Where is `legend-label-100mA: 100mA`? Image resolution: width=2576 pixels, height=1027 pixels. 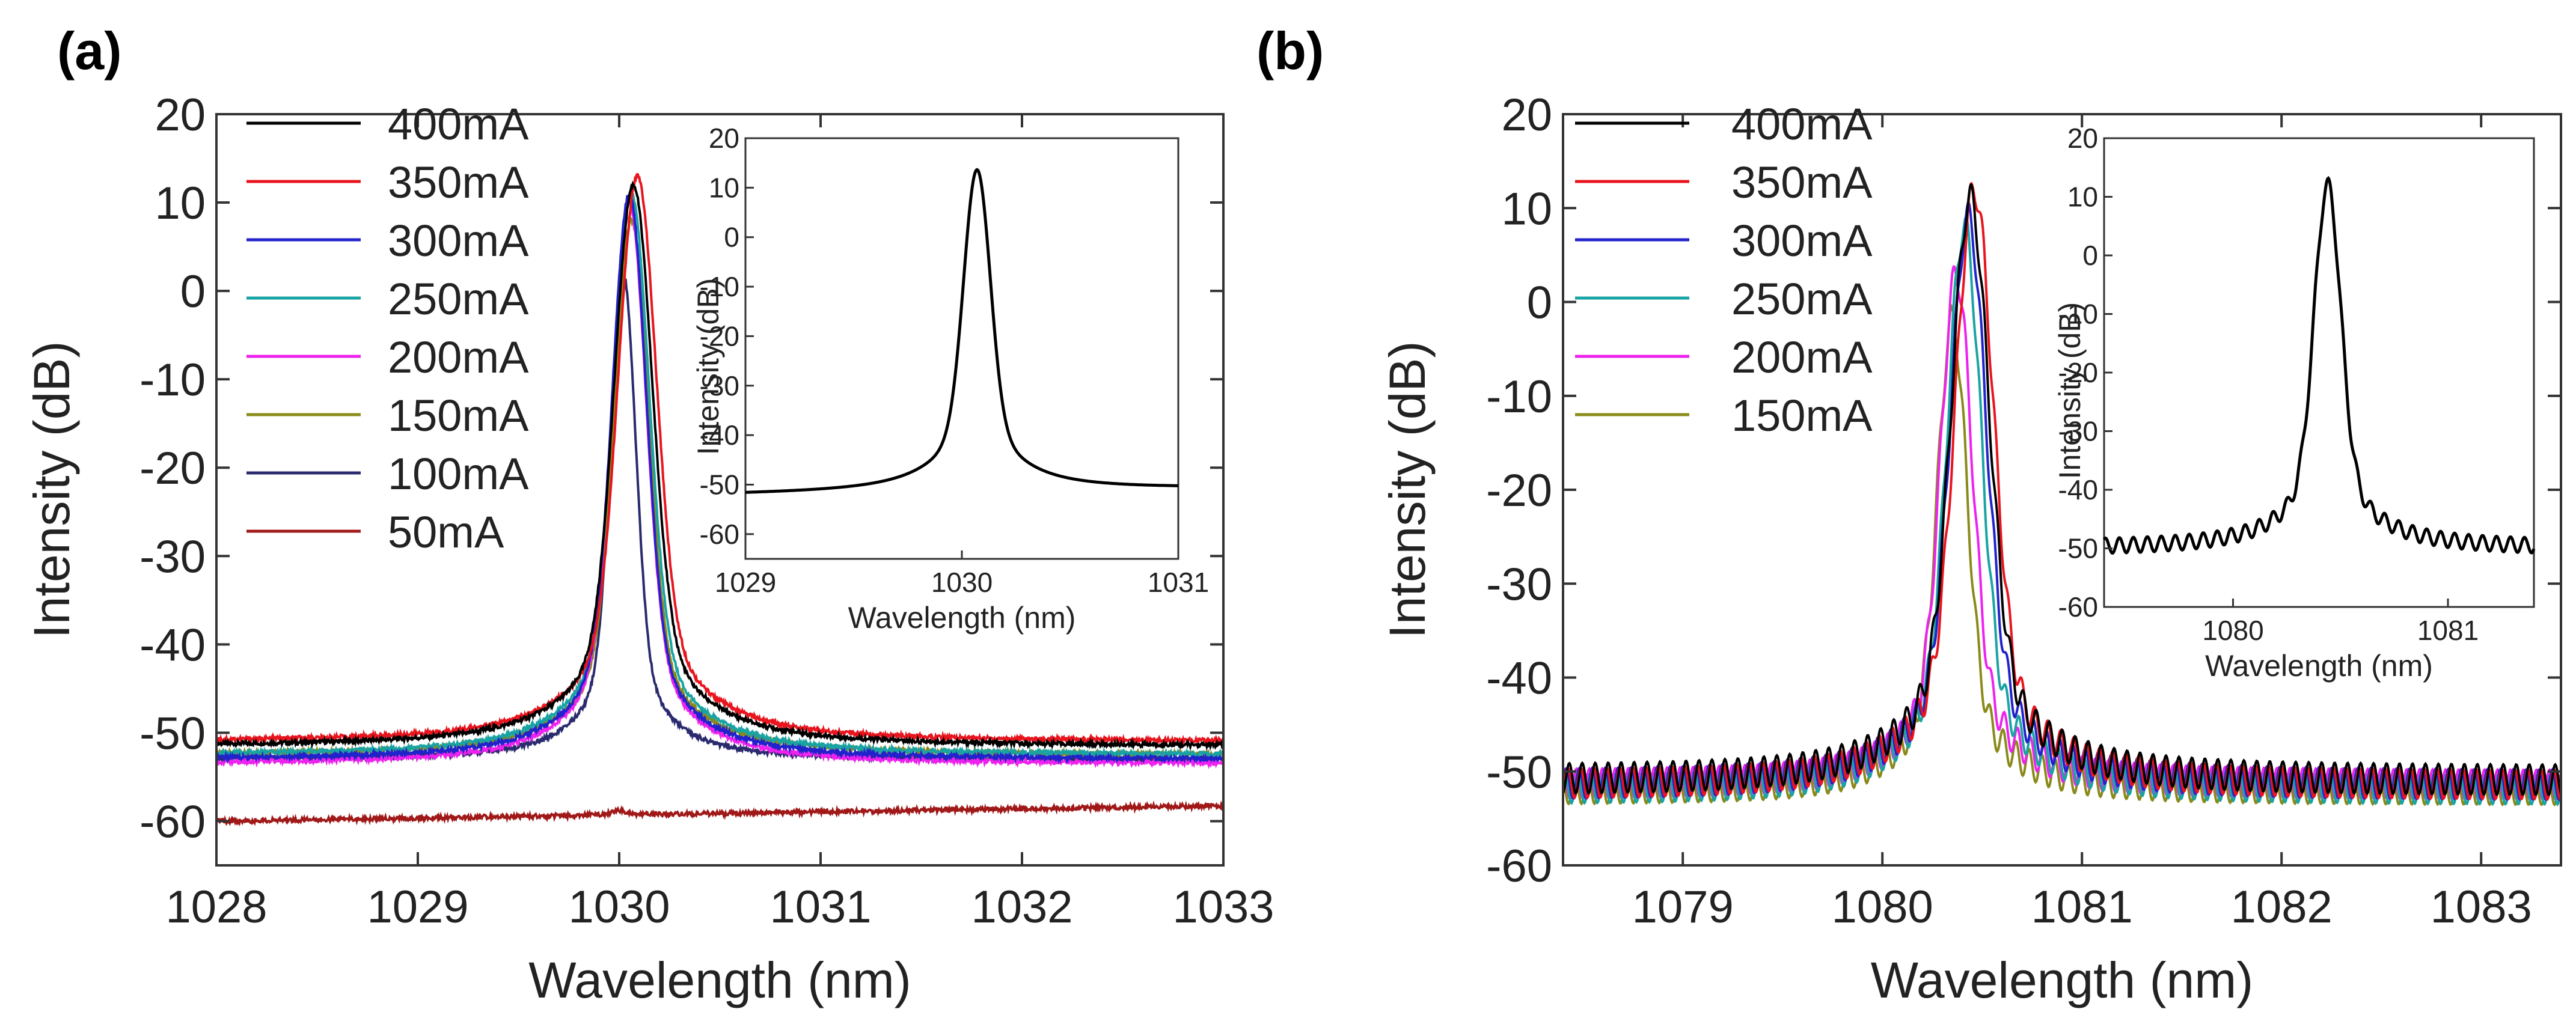
legend-label-100mA: 100mA is located at coordinates (458, 474).